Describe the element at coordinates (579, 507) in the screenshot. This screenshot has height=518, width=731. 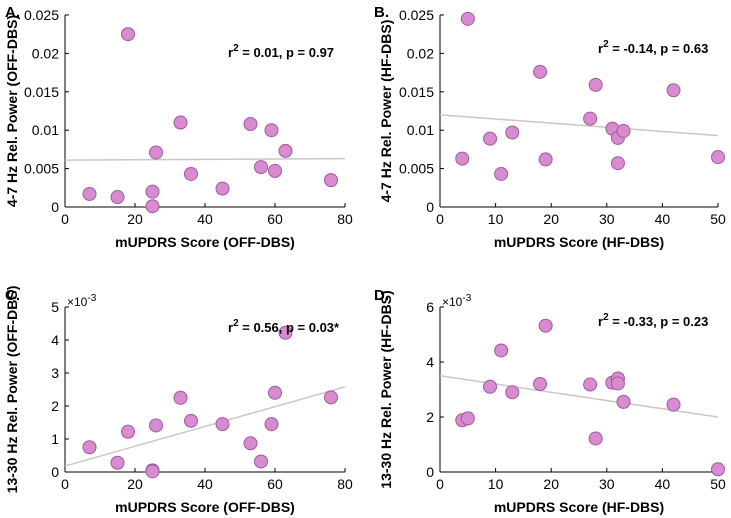
I see `x-axis-label: mUPDRS Score (HF-DBS)` at that location.